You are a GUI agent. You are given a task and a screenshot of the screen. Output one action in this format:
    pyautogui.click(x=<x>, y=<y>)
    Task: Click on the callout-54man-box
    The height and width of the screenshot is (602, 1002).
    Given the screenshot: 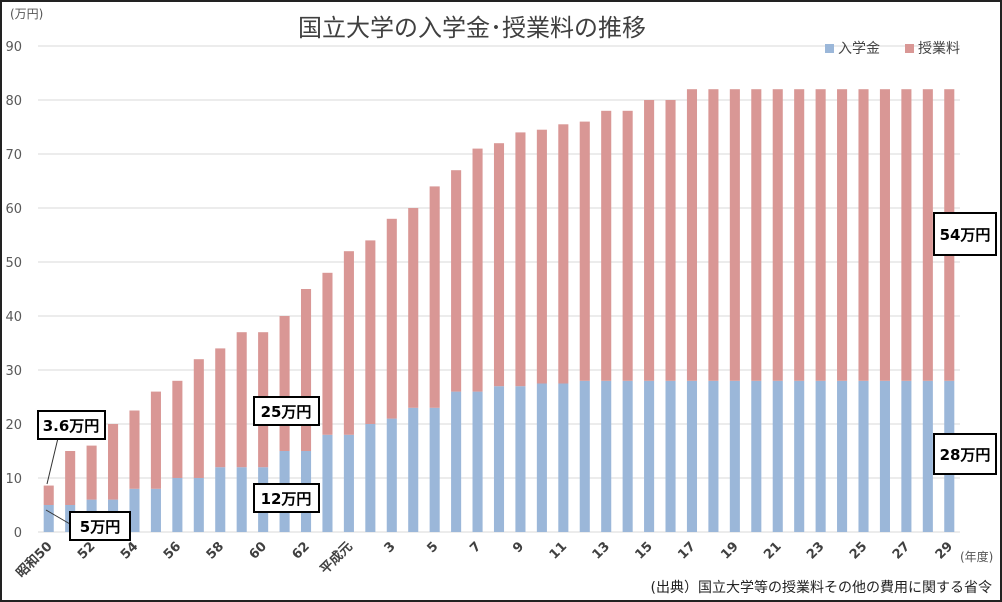 What is the action you would take?
    pyautogui.click(x=965, y=234)
    